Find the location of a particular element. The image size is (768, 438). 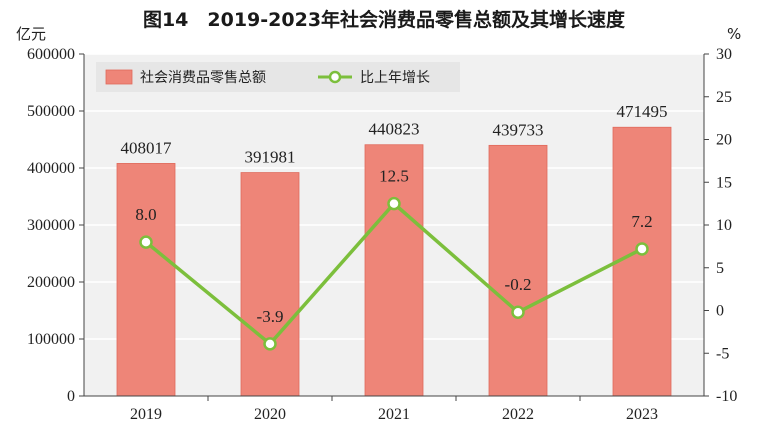

right-tick-label: 25 is located at coordinates (724, 97).